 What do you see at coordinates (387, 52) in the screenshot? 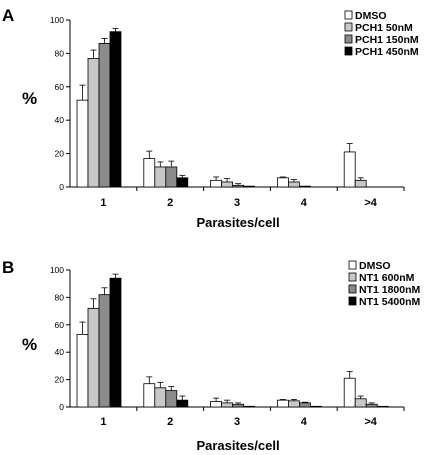
I see `legend-label: PCH1 450nM` at bounding box center [387, 52].